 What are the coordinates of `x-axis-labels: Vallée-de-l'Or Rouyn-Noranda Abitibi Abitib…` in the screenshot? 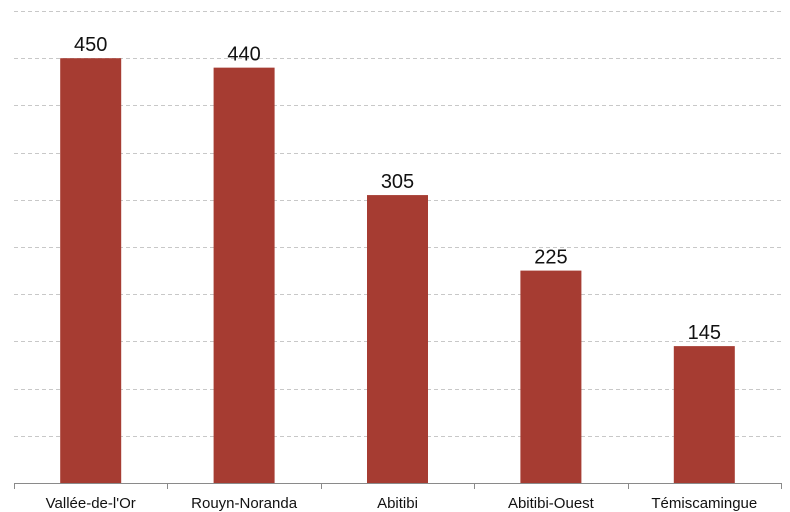 It's located at (402, 503).